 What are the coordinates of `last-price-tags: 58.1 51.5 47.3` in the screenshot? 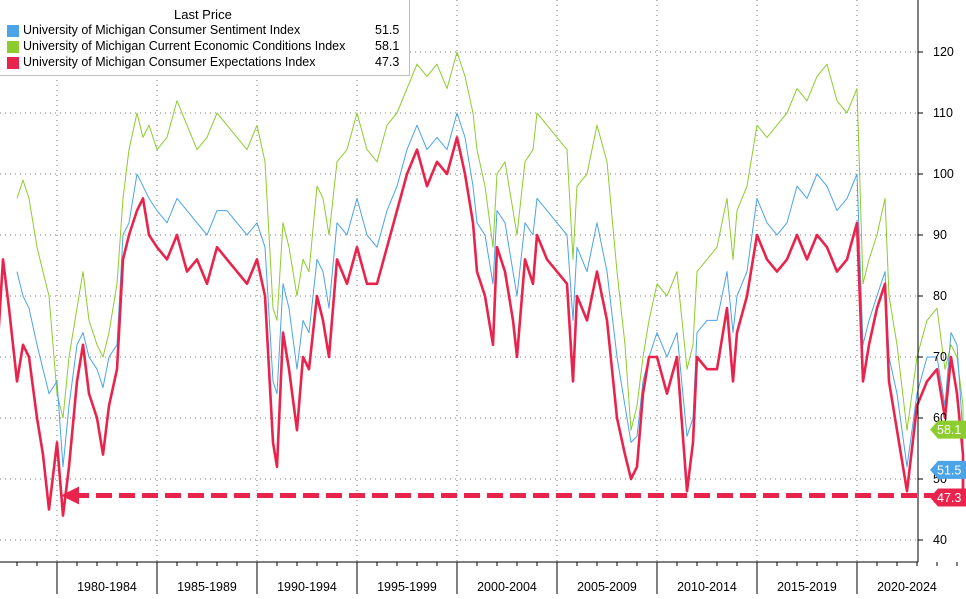 It's located at (948, 463).